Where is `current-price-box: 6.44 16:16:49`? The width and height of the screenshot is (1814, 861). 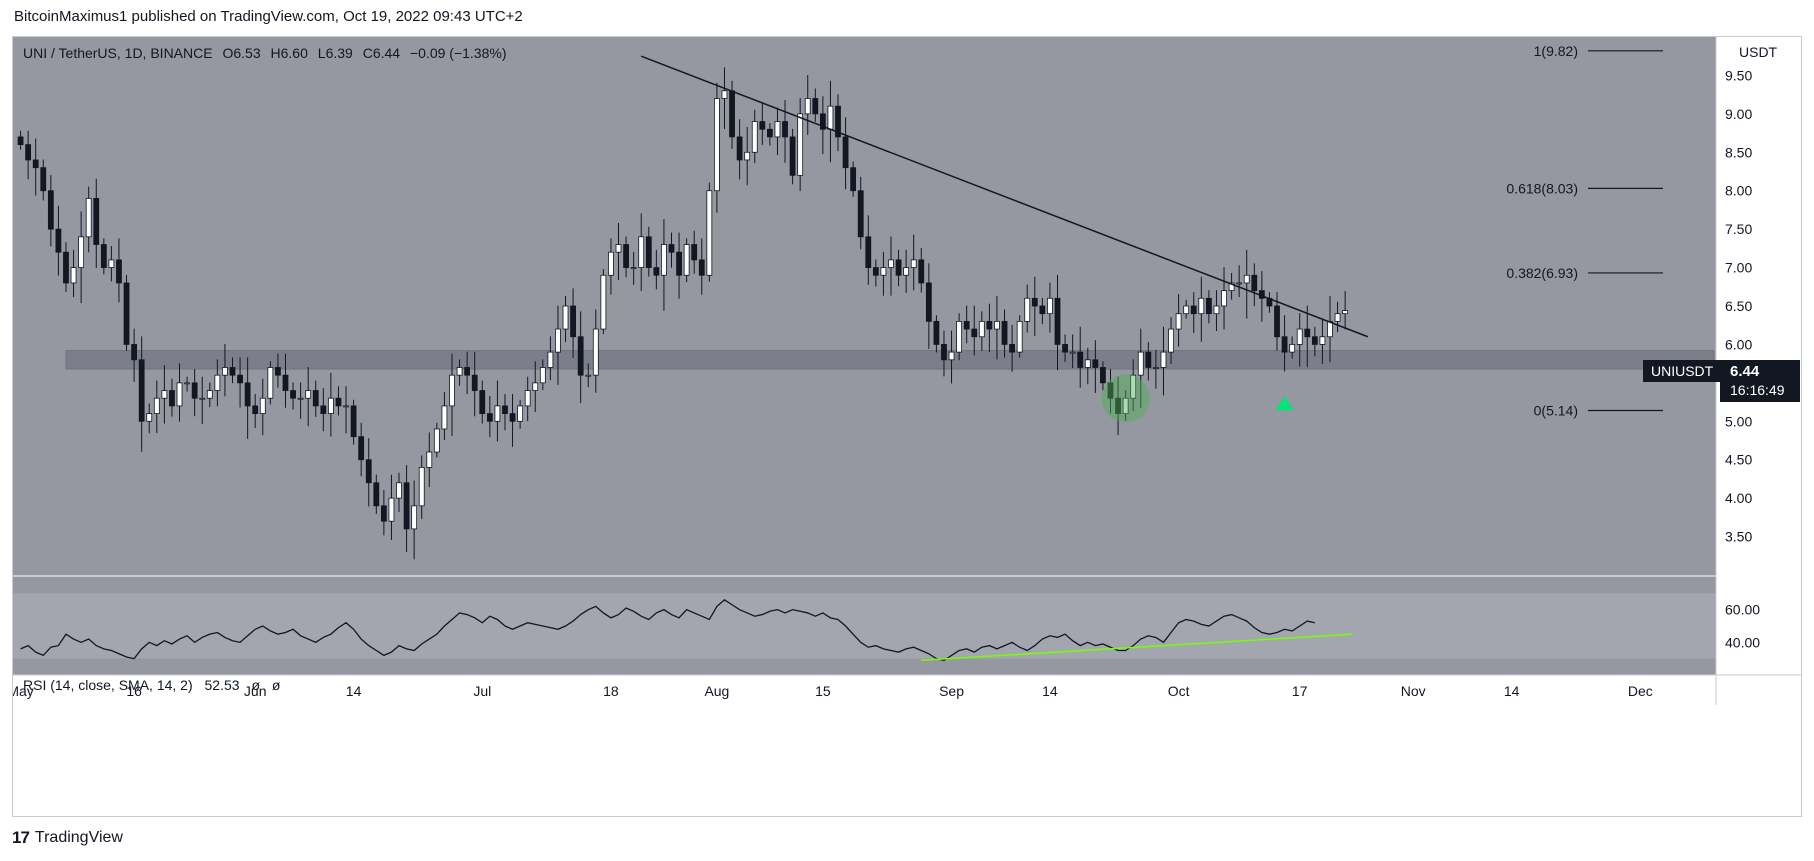
current-price-box: 6.44 16:16:49 is located at coordinates (1760, 381).